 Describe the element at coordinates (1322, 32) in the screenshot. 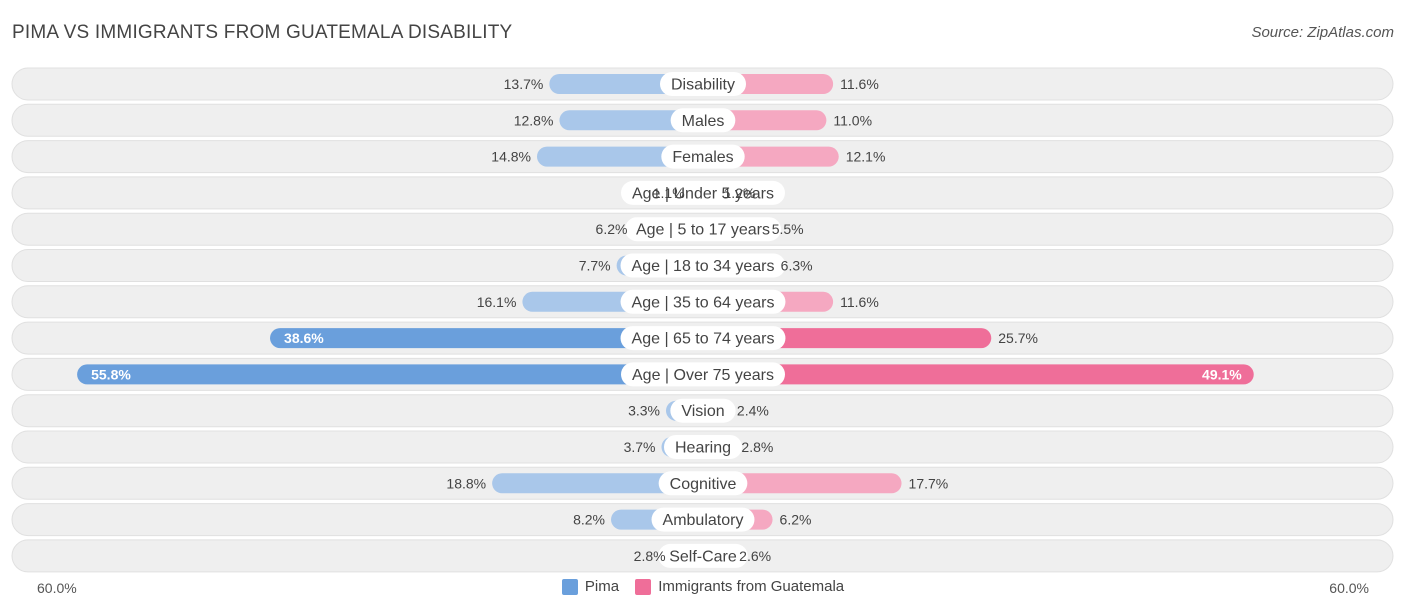

I see `source-credit: Source: ZipAtlas.com` at that location.